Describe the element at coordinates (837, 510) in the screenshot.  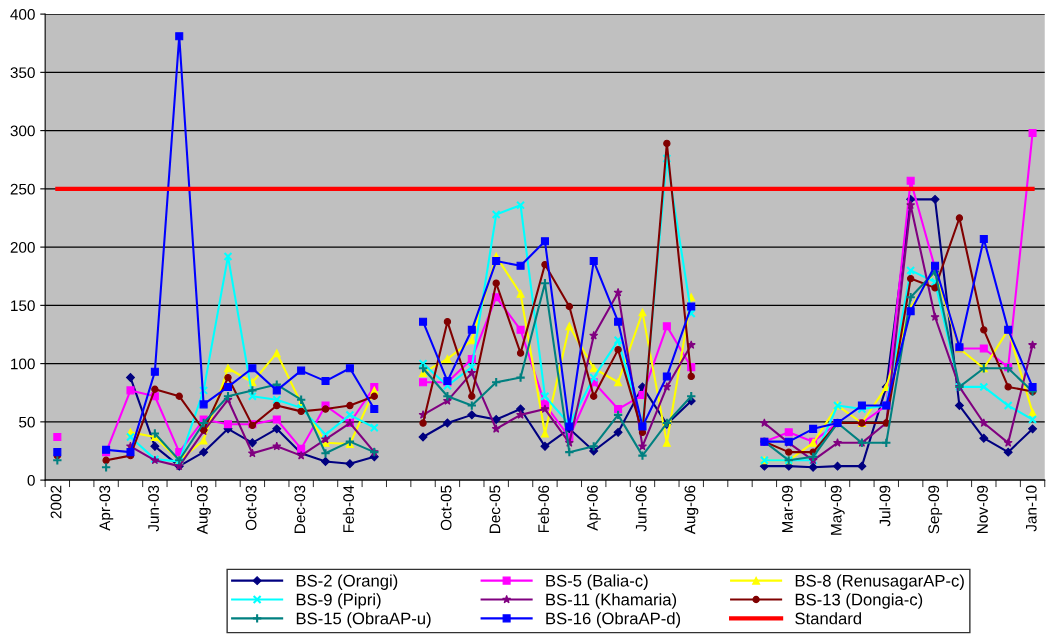
I see `x-tick-label: May-09` at that location.